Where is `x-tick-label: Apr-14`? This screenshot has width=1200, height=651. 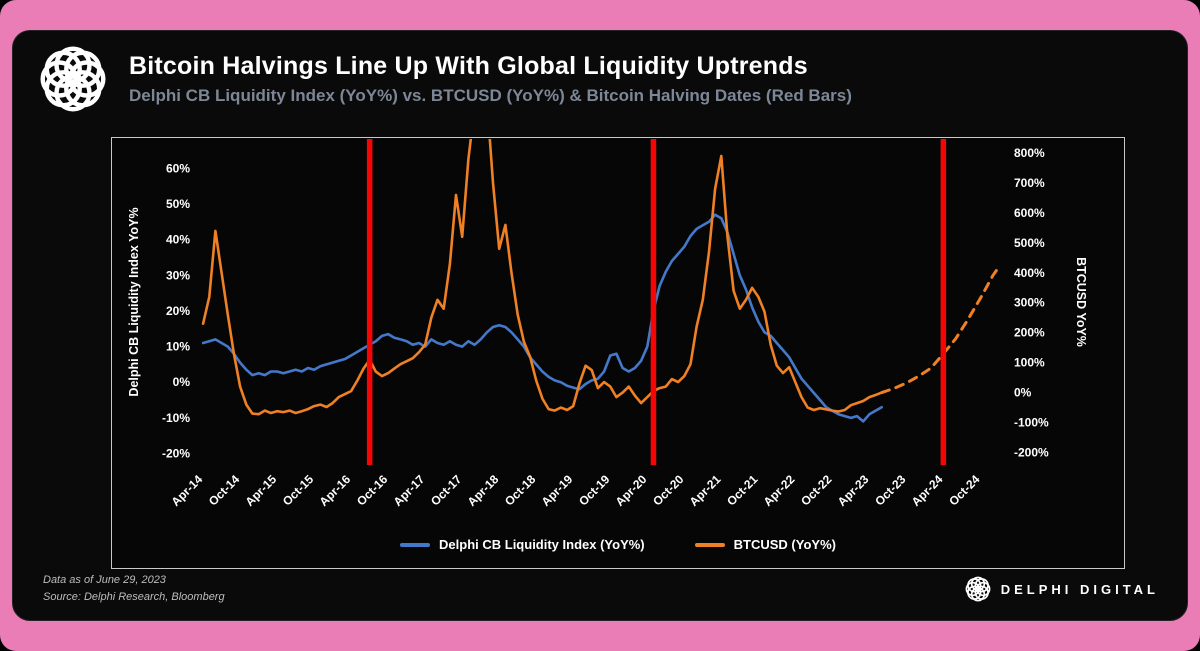 x-tick-label: Apr-14 is located at coordinates (186, 490).